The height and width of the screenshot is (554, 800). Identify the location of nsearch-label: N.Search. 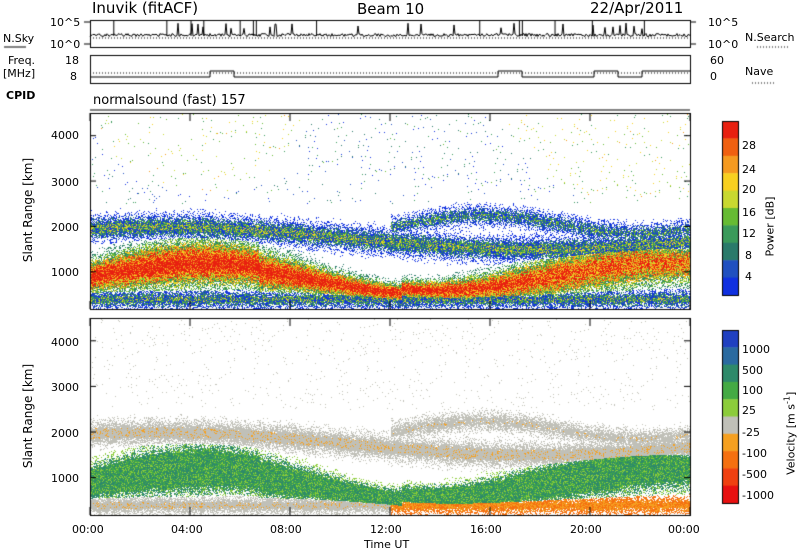
(770, 37).